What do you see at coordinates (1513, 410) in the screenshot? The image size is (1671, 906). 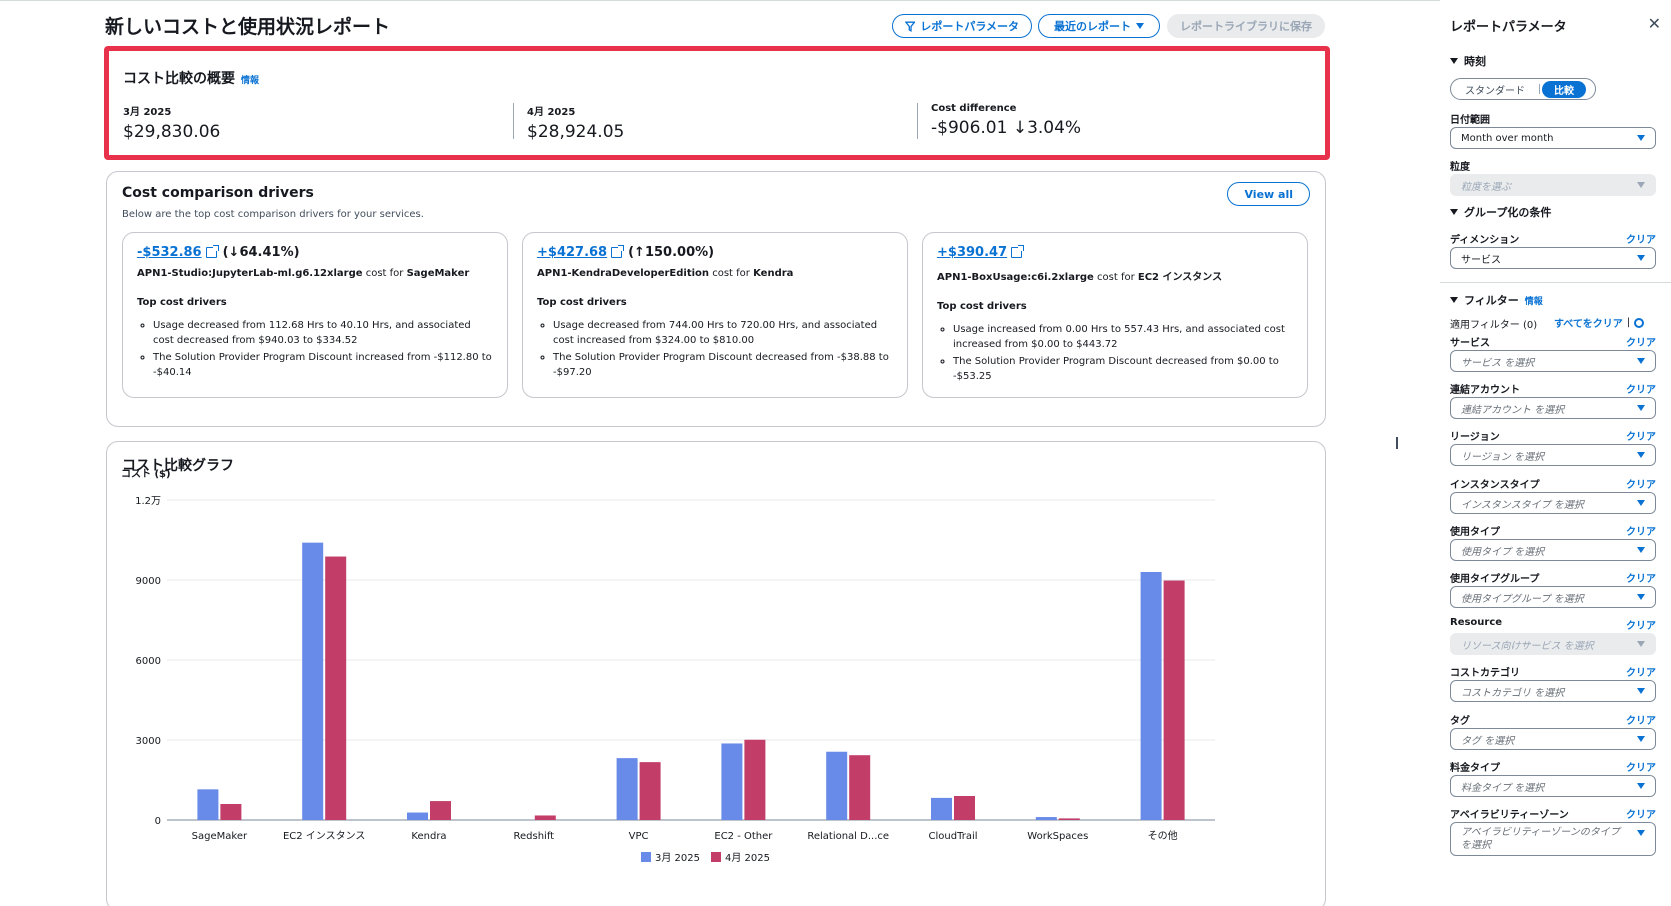 I see `filter-placeholder: 連結アカウント を選択` at bounding box center [1513, 410].